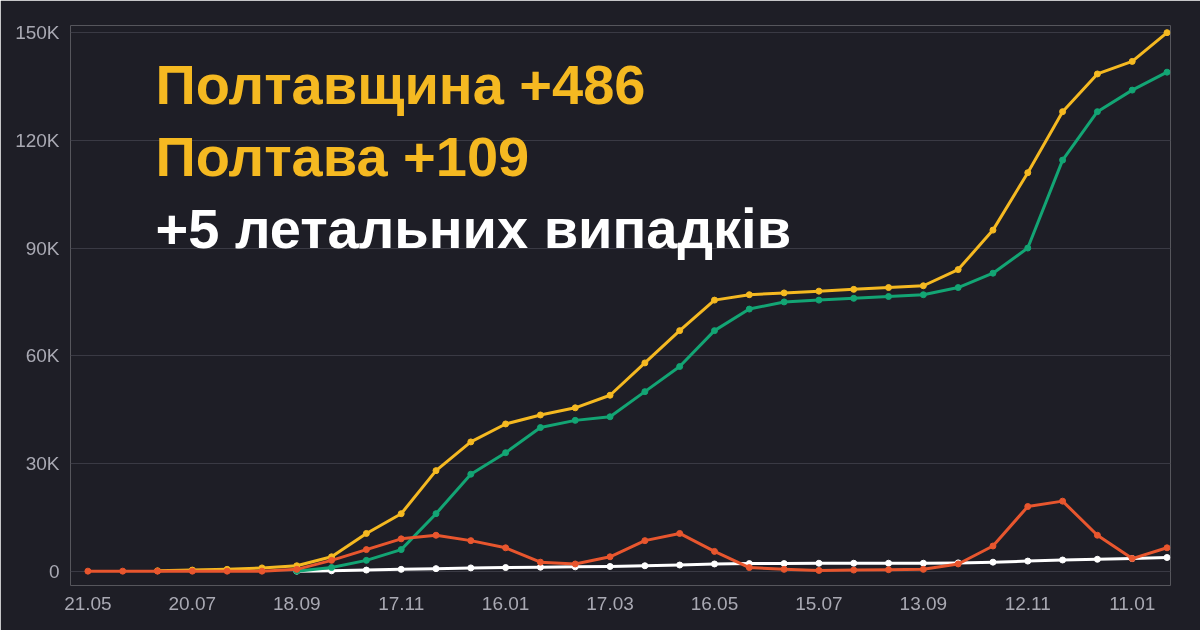 The image size is (1200, 630). Describe the element at coordinates (400, 84) in the screenshot. I see `text: Полтавщина +486` at that location.